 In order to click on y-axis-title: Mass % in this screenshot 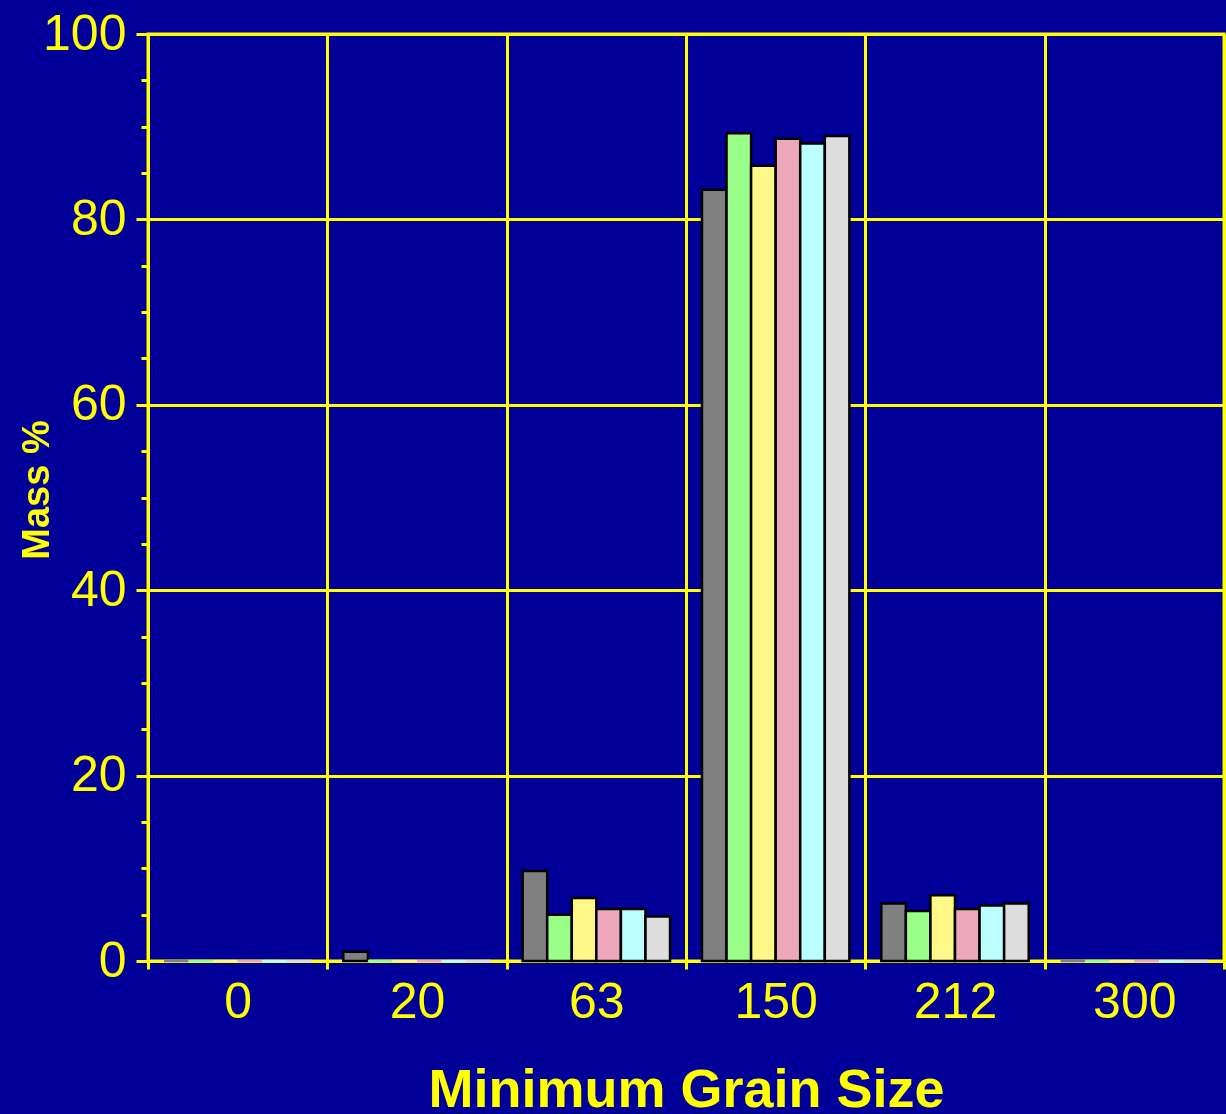, I will do `click(35, 490)`.